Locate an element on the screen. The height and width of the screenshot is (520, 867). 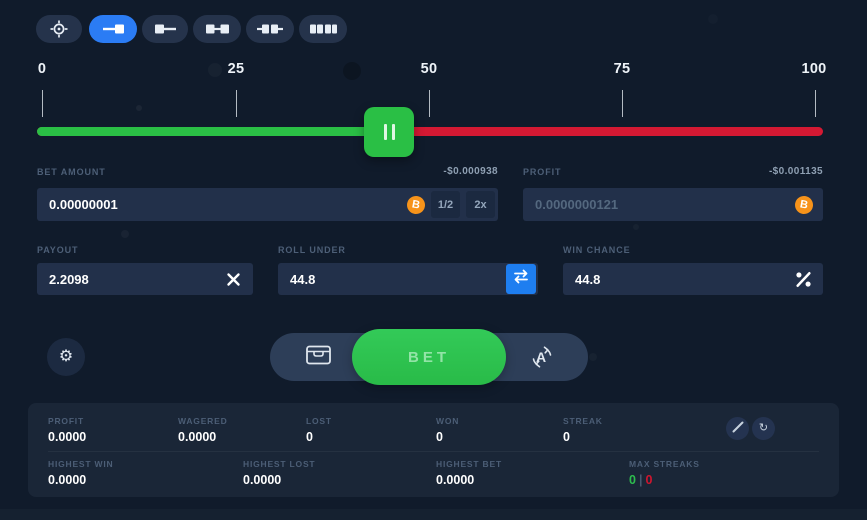
profit-label: PROFIT is located at coordinates (542, 172).